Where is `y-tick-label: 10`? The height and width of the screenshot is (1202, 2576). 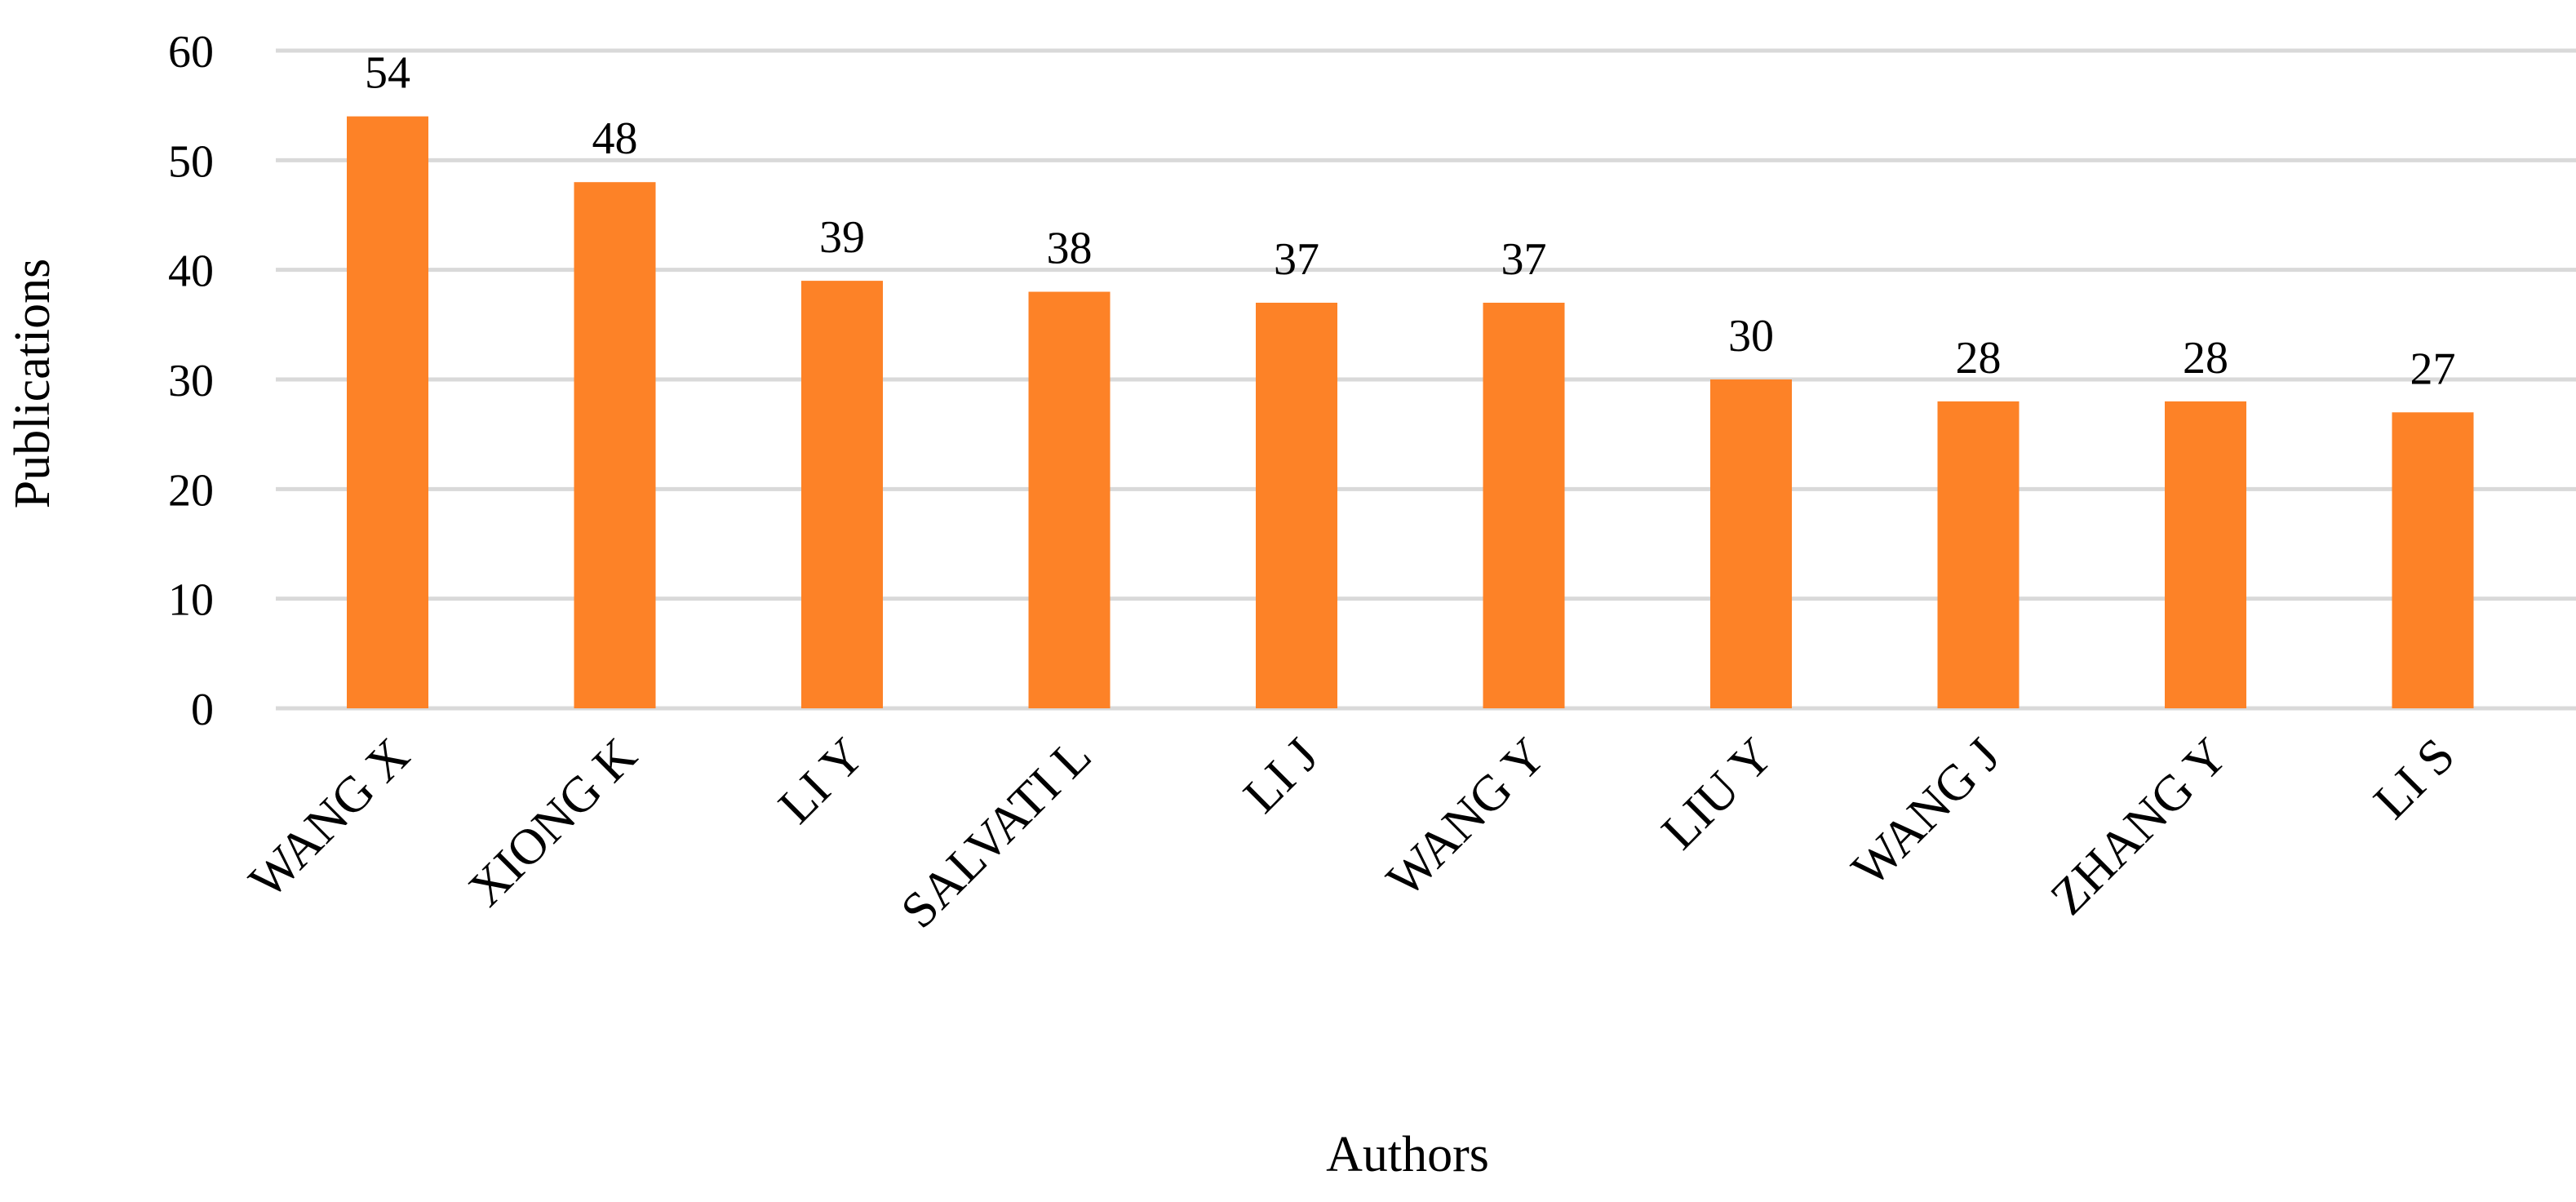 y-tick-label: 10 is located at coordinates (191, 600).